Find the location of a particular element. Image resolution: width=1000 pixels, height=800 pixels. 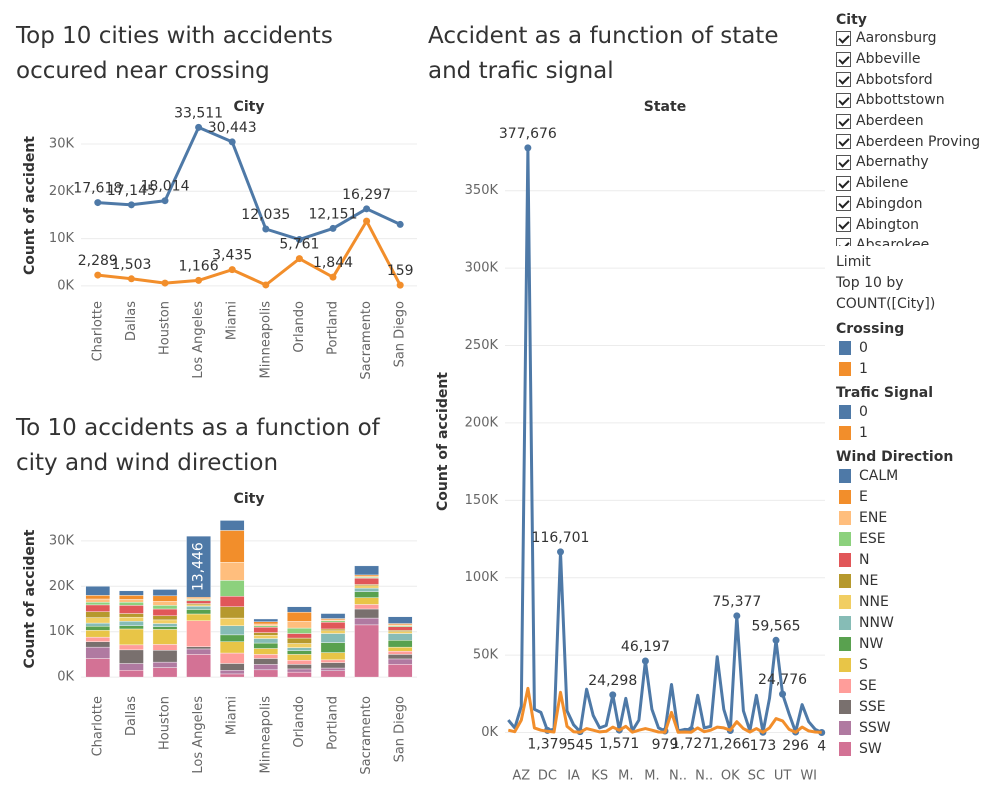

data-label: 1,571 is located at coordinates (619, 744).